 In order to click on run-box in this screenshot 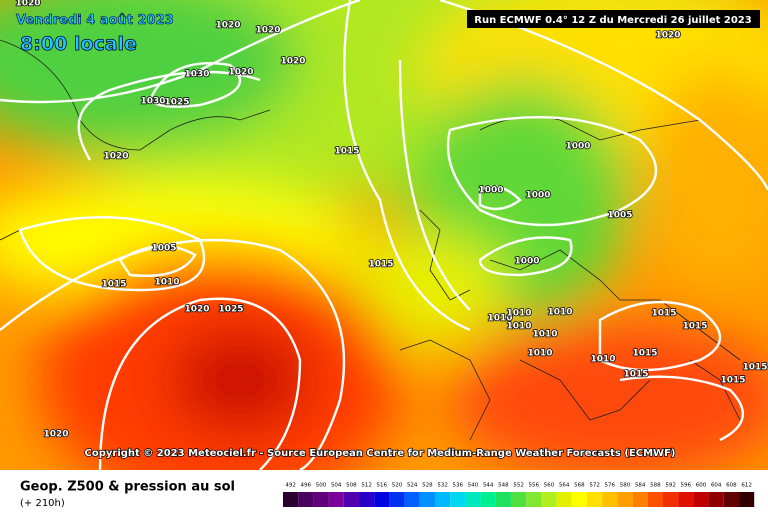, I will do `click(613, 19)`.